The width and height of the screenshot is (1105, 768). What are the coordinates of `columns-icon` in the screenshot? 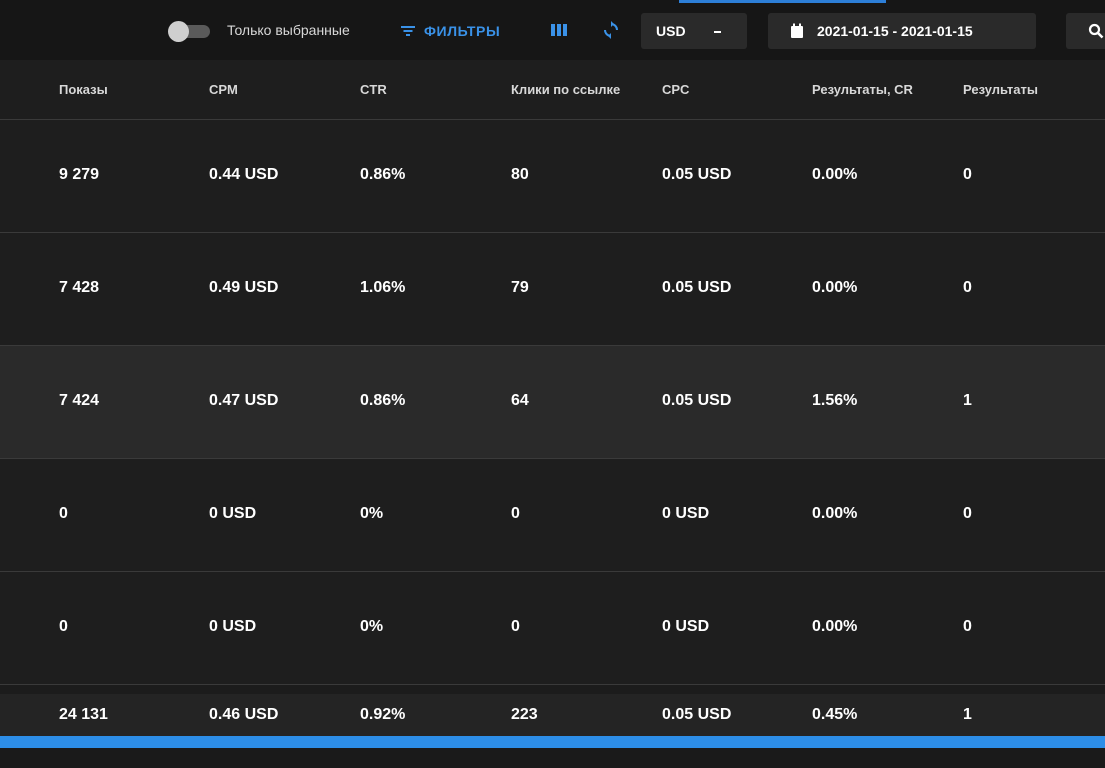 It's located at (559, 30).